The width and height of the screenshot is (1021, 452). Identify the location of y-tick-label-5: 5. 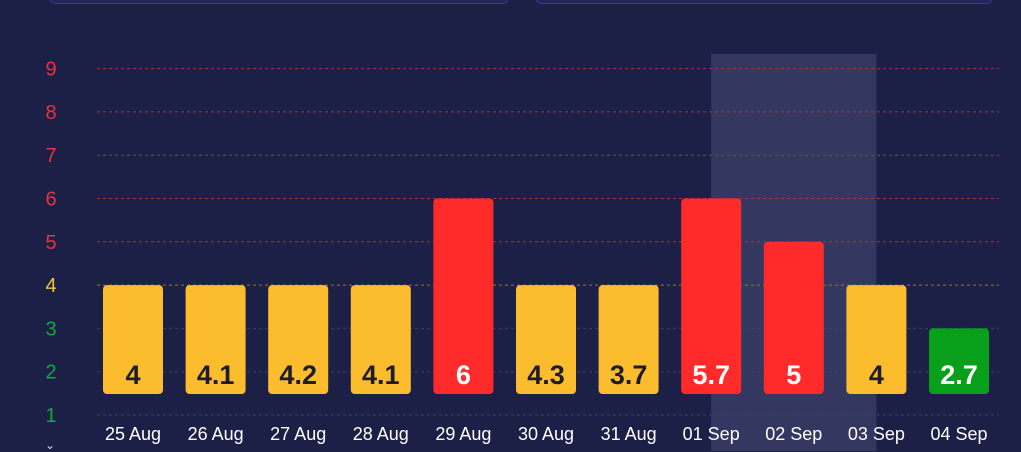
(50, 243).